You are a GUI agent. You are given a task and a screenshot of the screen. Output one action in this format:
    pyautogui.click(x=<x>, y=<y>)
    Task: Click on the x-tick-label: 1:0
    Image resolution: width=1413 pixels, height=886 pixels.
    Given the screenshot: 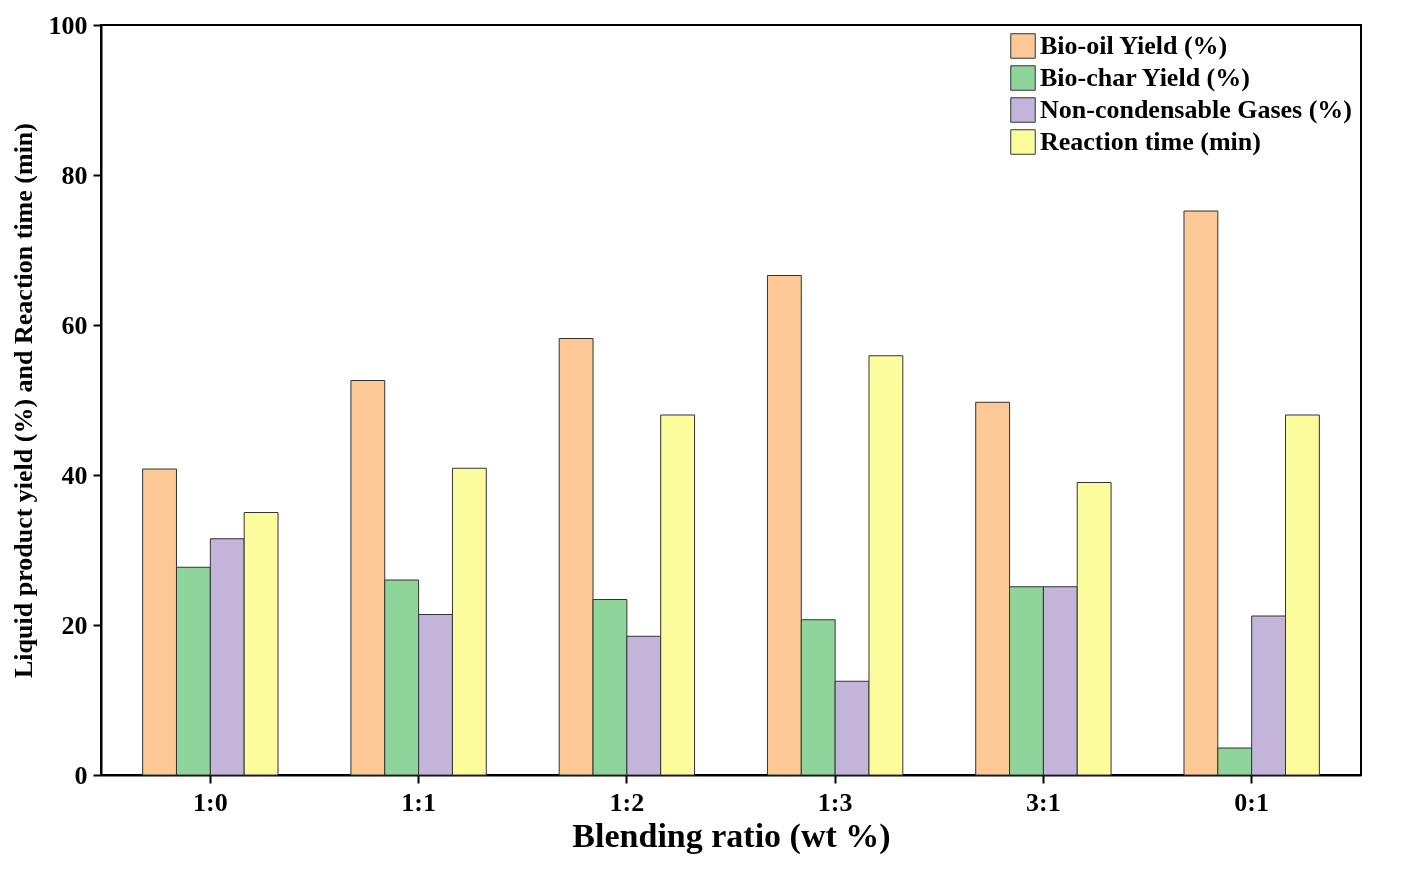 What is the action you would take?
    pyautogui.click(x=210, y=802)
    